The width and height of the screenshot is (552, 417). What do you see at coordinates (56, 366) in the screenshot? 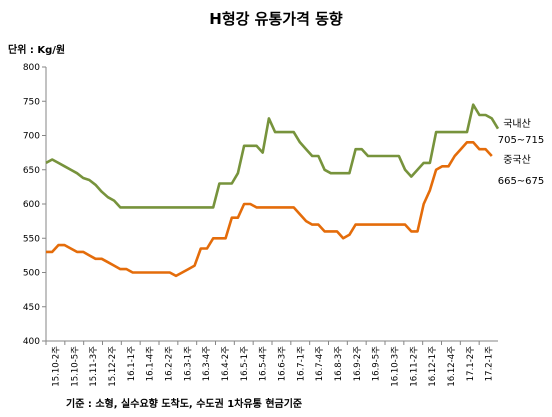
I see `x-tick-label: 15.10-2주` at bounding box center [56, 366].